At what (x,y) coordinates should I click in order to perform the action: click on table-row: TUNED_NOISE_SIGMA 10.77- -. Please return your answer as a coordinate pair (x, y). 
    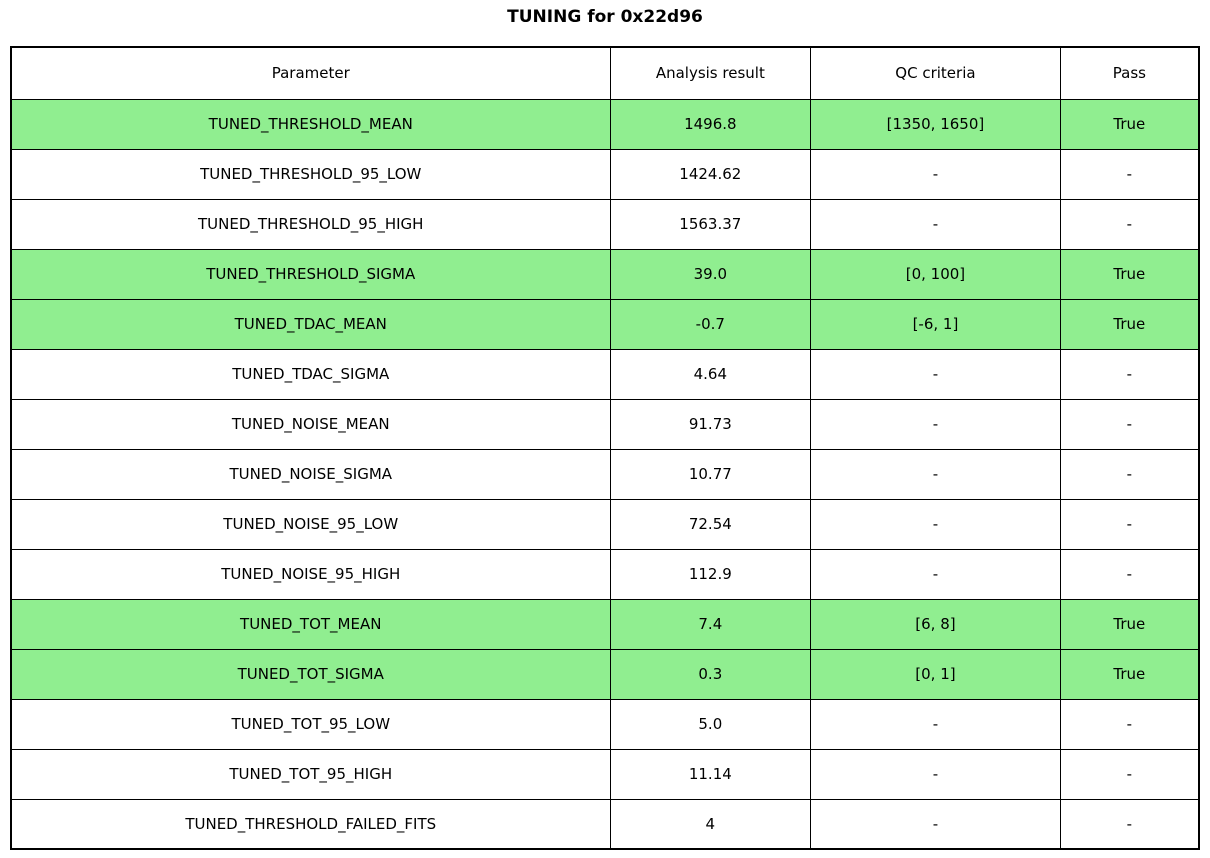
    Looking at the image, I should click on (605, 474).